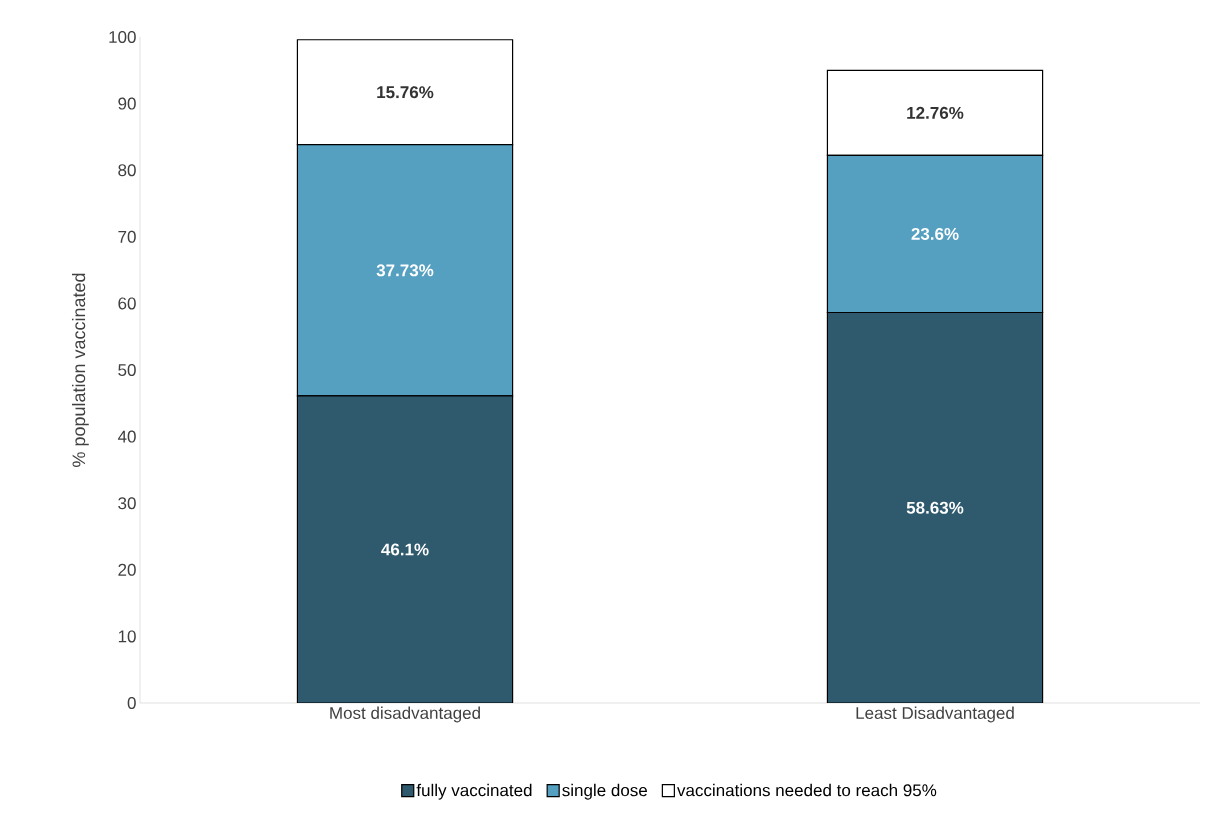 The width and height of the screenshot is (1225, 825). I want to click on data-label: 46.1%, so click(405, 549).